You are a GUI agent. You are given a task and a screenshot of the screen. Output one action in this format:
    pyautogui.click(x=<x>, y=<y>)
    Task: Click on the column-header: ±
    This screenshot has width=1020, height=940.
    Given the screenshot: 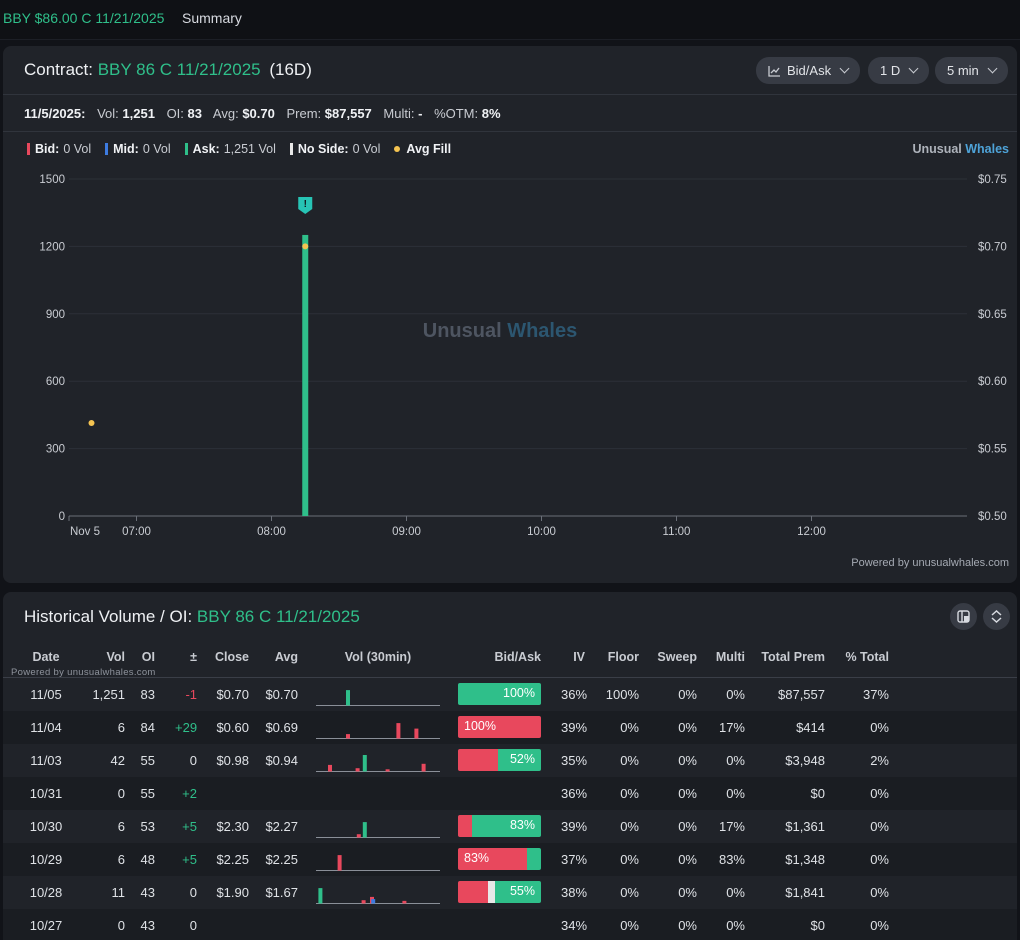 What is the action you would take?
    pyautogui.click(x=193, y=657)
    